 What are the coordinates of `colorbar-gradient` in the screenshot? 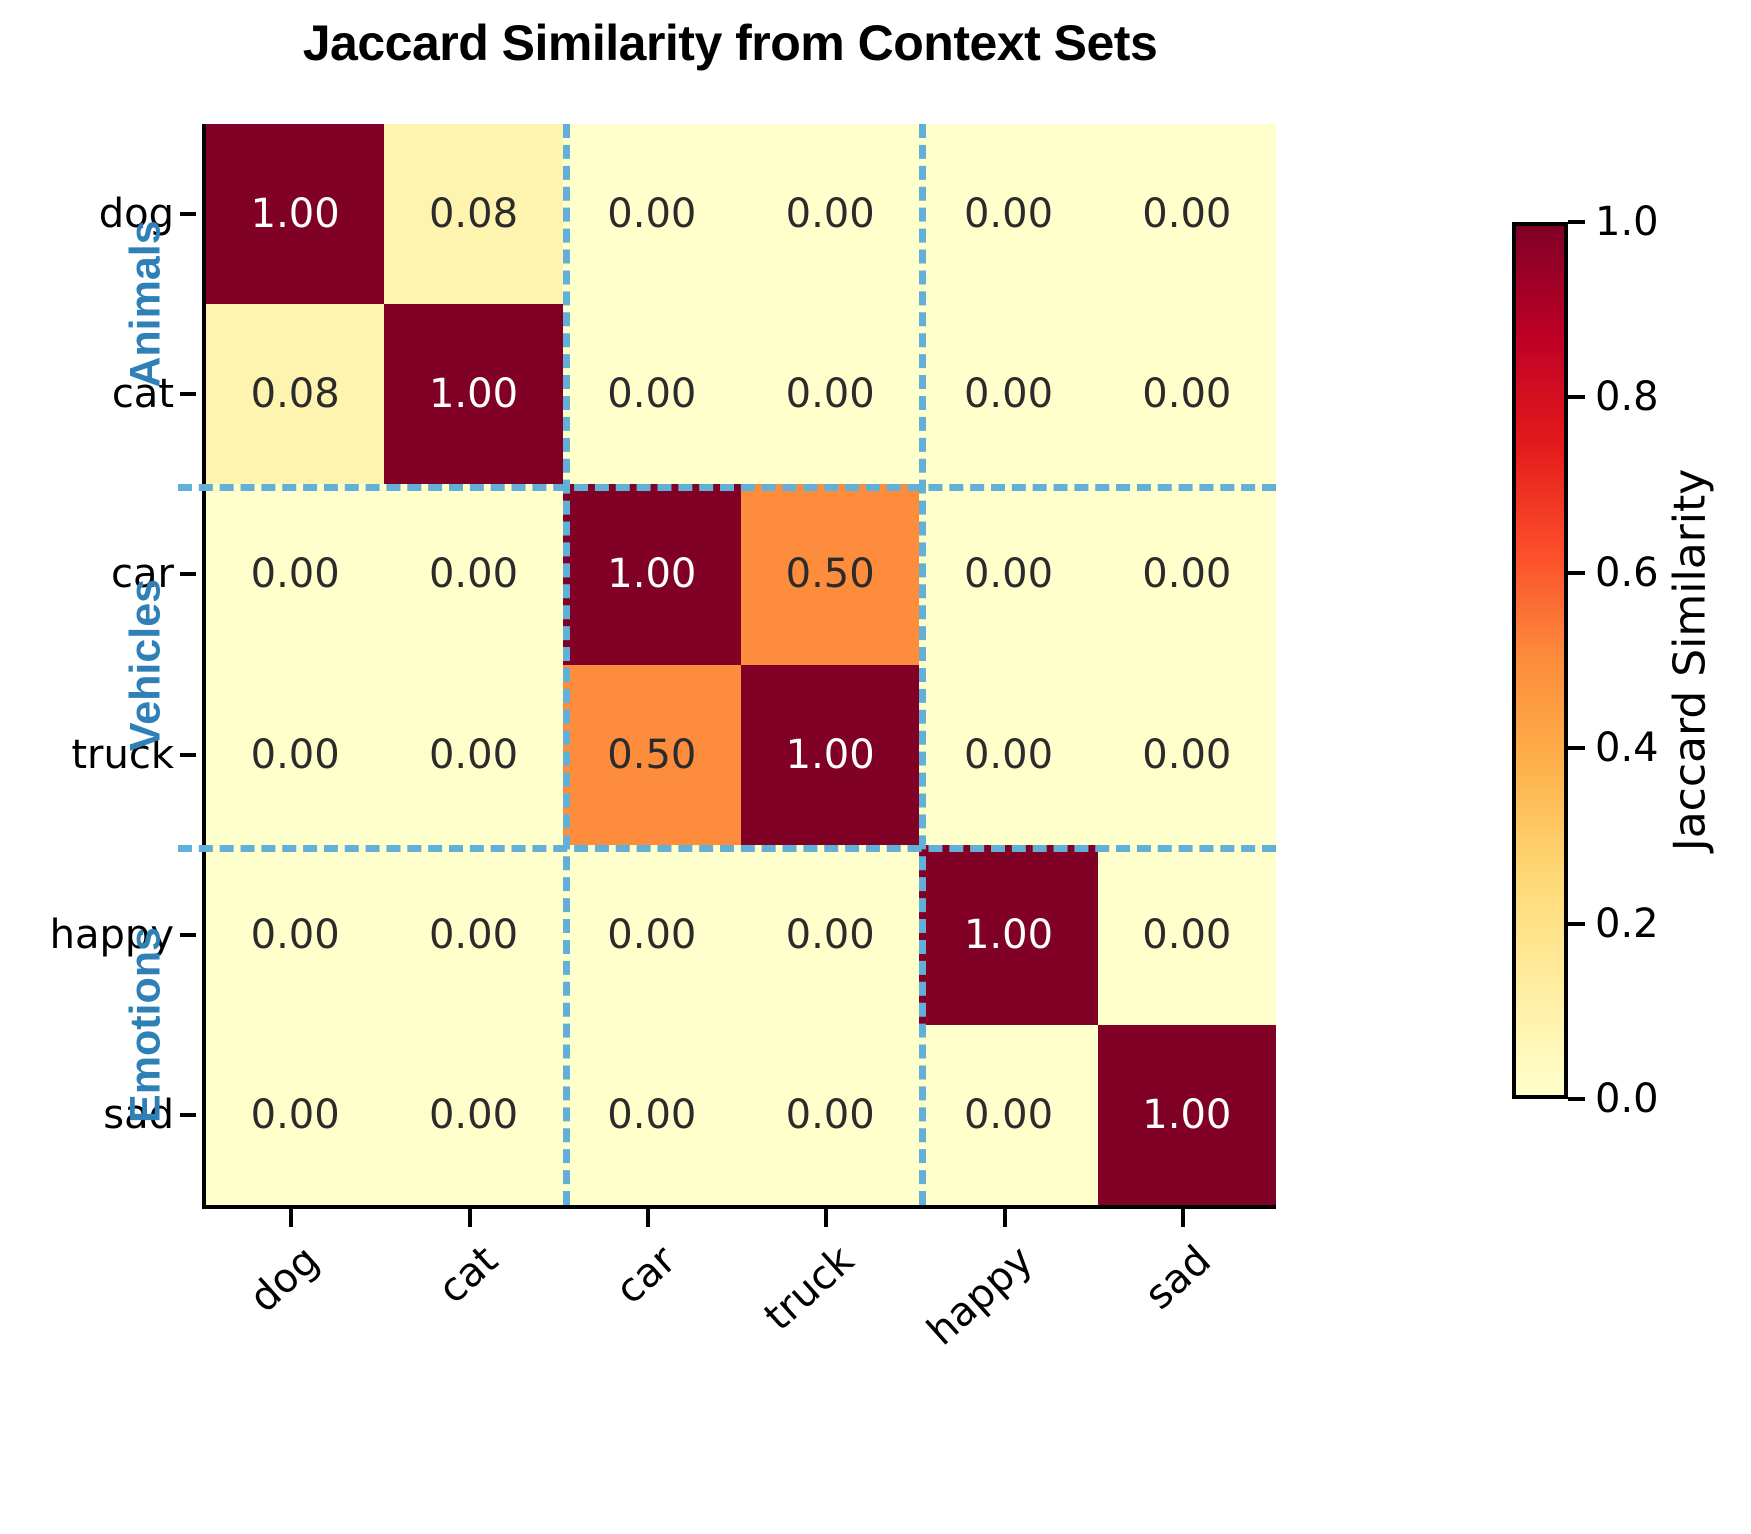 It's located at (1540, 660).